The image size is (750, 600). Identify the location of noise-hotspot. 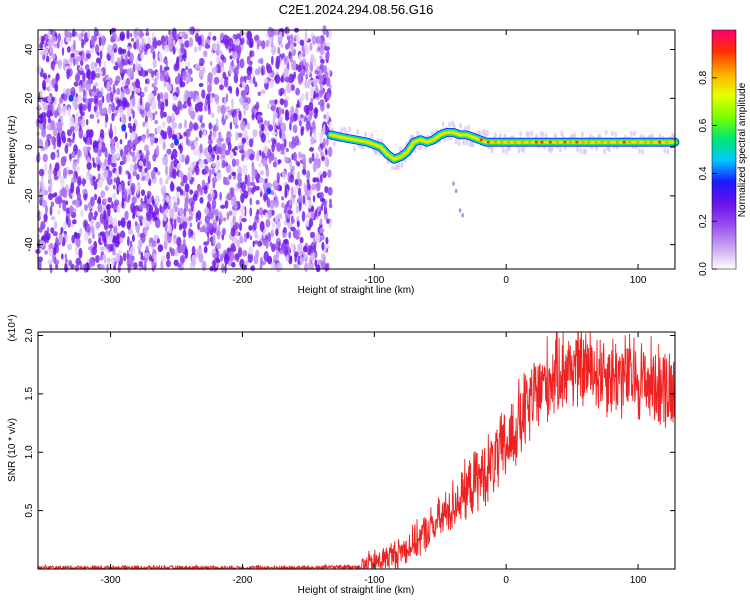
(176, 142).